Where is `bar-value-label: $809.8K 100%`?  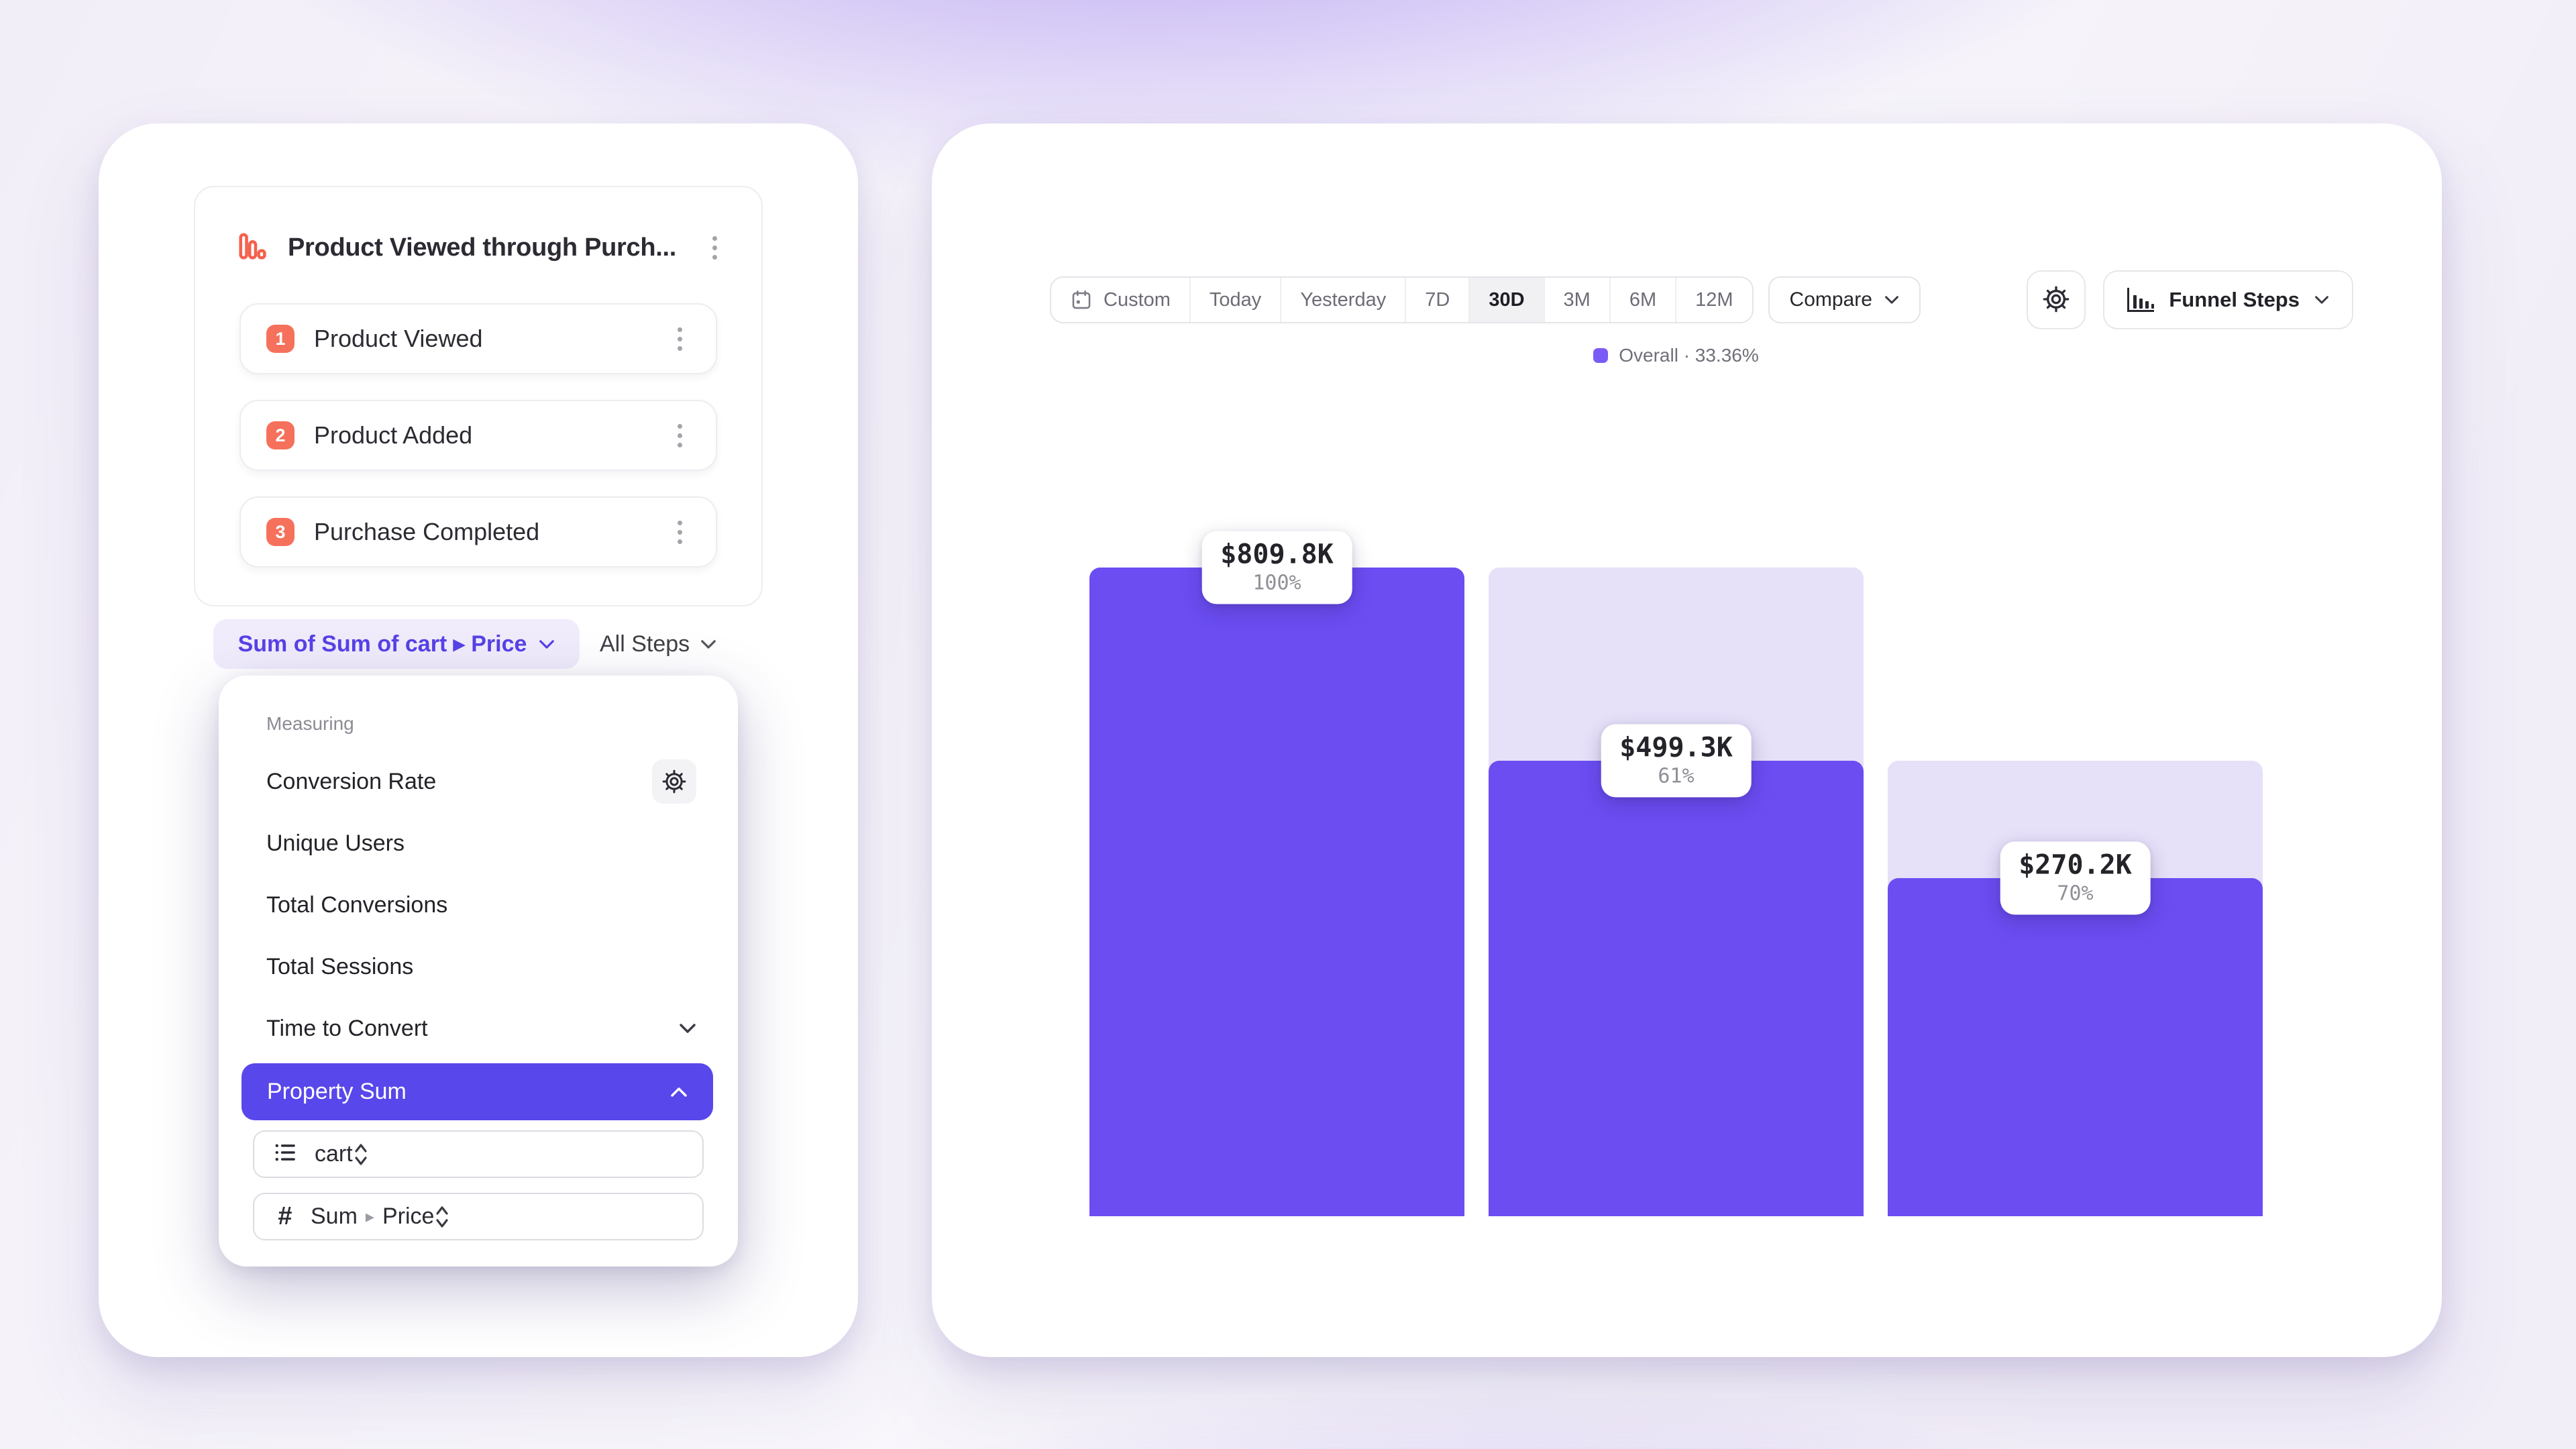
bar-value-label: $809.8K 100% is located at coordinates (1276, 567).